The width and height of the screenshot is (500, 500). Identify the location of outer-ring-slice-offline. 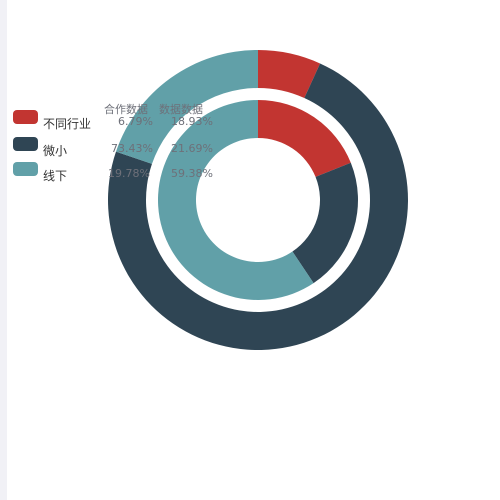
(186, 107).